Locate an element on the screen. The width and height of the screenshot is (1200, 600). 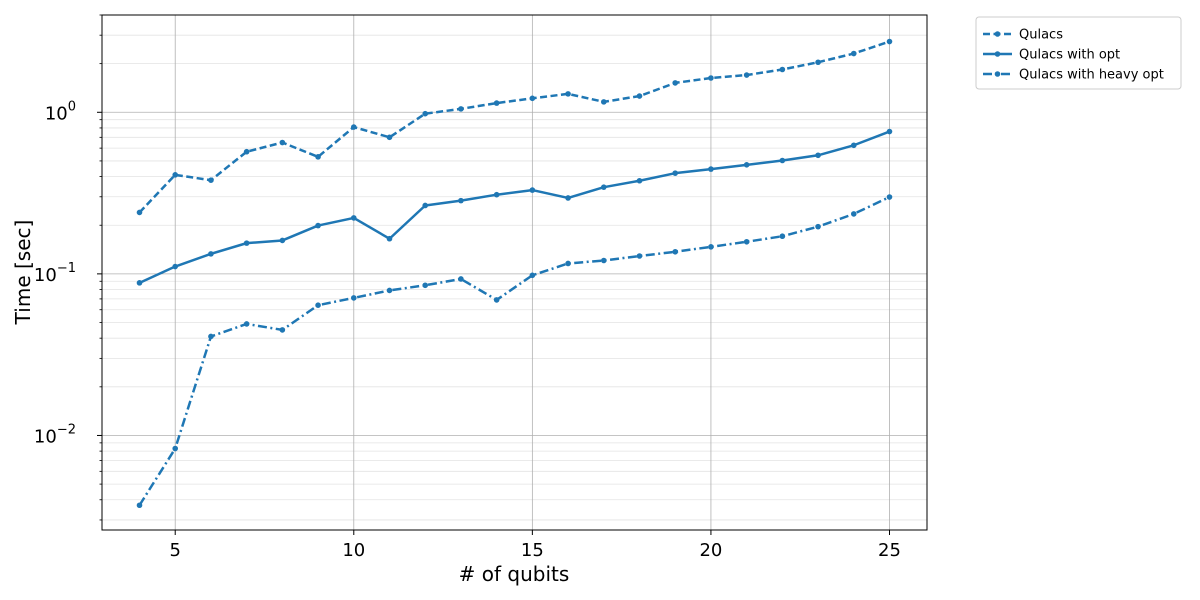
legend-entry: Qulacs is located at coordinates (1023, 35).